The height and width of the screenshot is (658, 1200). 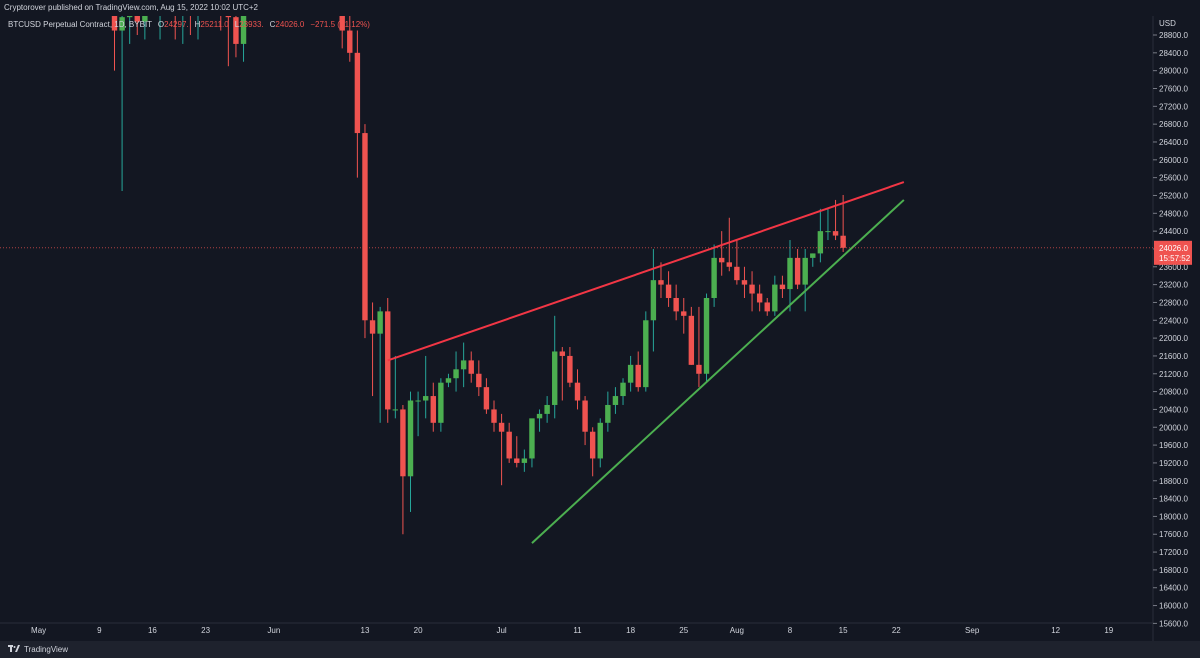 What do you see at coordinates (1173, 534) in the screenshot?
I see `price-tick-label: 17600.0` at bounding box center [1173, 534].